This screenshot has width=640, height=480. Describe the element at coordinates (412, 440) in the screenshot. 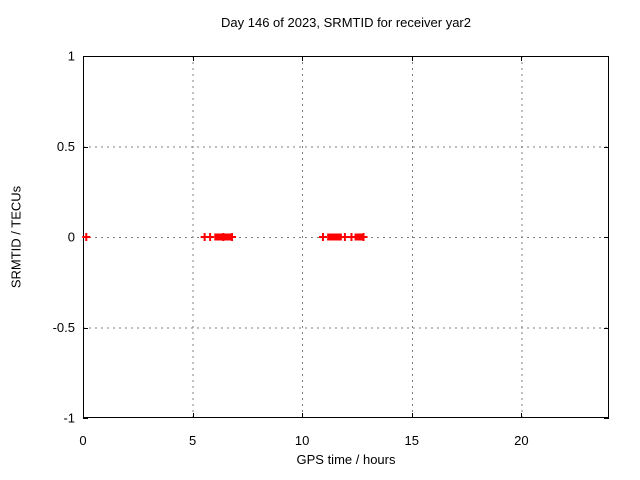

I see `x-tick-label: 15` at that location.